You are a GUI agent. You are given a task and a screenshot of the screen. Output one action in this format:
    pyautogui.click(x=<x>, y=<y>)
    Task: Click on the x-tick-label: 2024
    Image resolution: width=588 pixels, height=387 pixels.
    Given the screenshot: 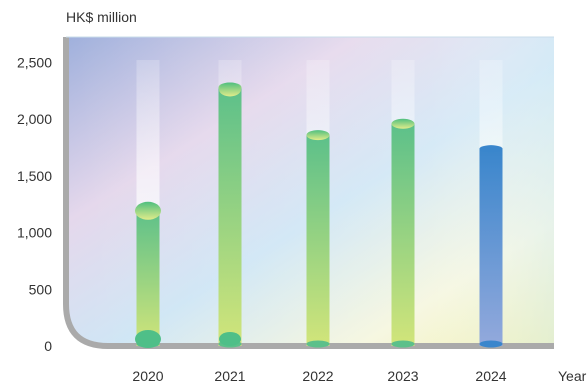 What is the action you would take?
    pyautogui.click(x=490, y=376)
    